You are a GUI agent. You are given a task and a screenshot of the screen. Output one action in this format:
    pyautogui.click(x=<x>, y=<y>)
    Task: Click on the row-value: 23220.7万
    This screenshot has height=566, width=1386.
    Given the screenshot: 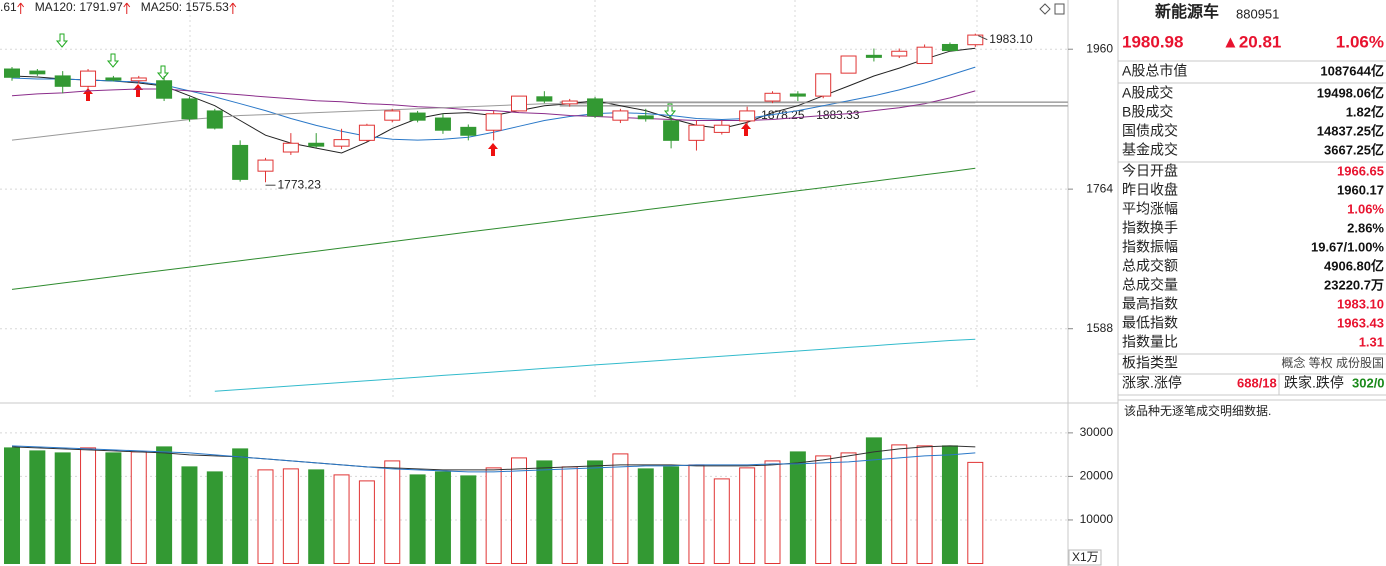 What is the action you would take?
    pyautogui.click(x=1354, y=284)
    